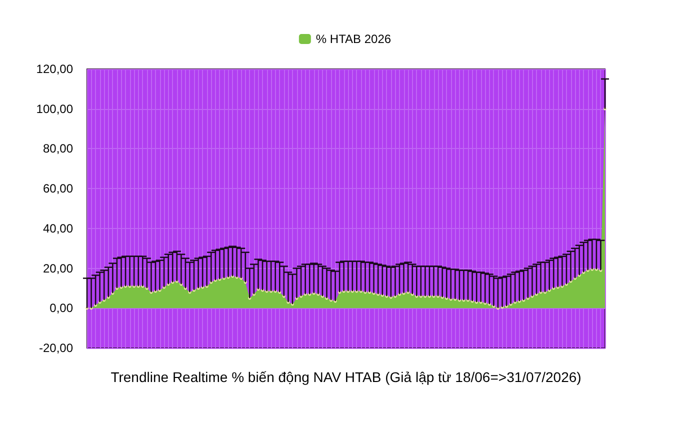 The image size is (690, 430). Describe the element at coordinates (346, 377) in the screenshot. I see `x-axis-title: Trendline Realtime % biến động NAV HTAB (Giả lập từ 18/06=>31/07/2026)` at that location.